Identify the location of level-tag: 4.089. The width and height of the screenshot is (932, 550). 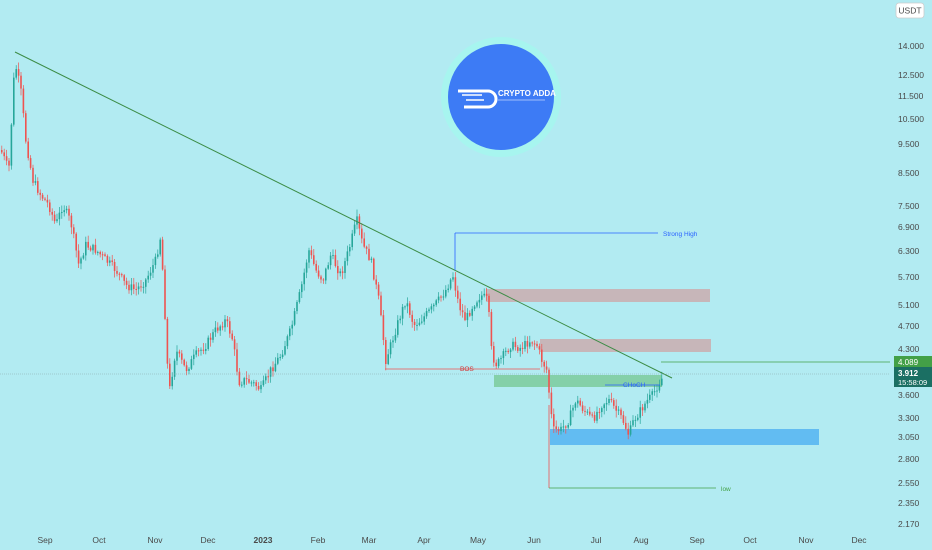
(913, 362).